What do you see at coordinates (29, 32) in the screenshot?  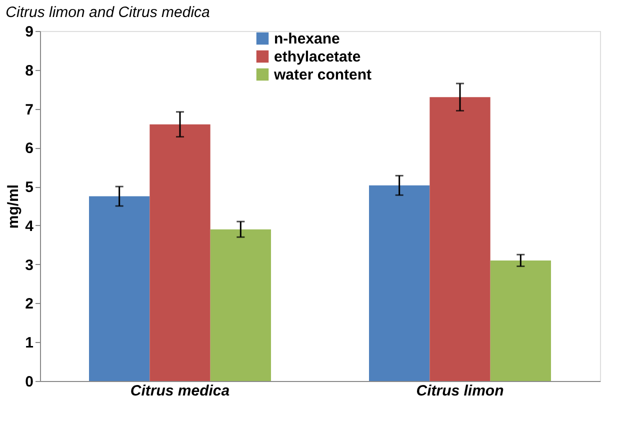 I see `y-tick-label: 9` at bounding box center [29, 32].